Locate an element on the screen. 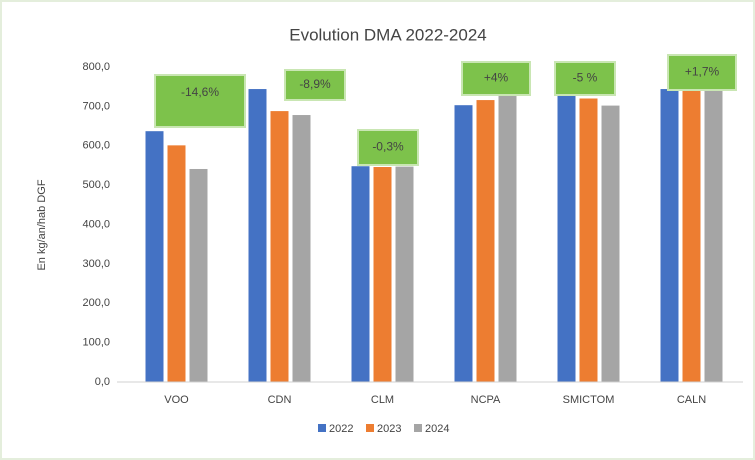 This screenshot has width=755, height=460. x-tick-label: NCPA is located at coordinates (486, 400).